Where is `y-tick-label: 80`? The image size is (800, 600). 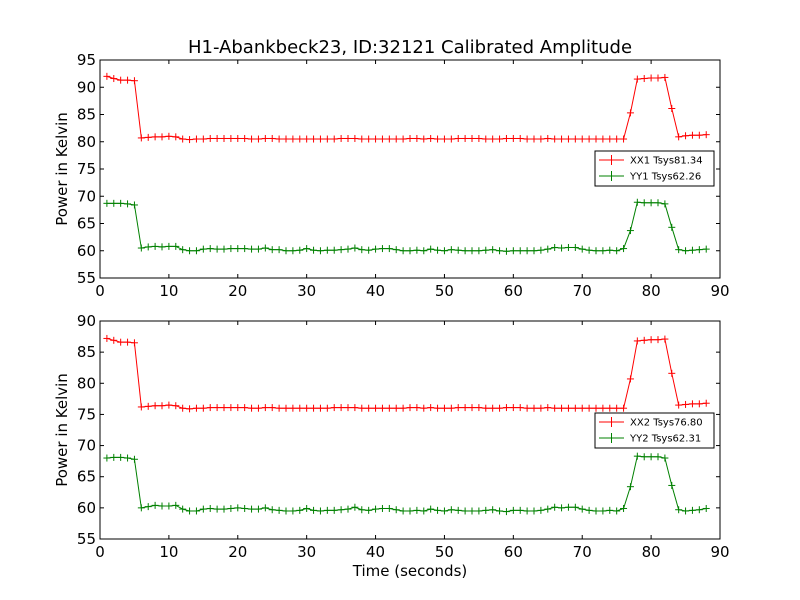
y-tick-label: 80 is located at coordinates (86, 383).